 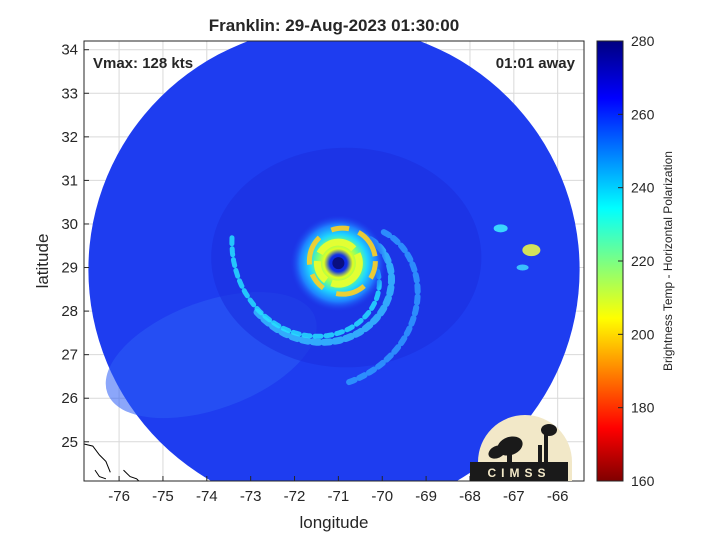 What do you see at coordinates (207, 496) in the screenshot?
I see `x-tick-label: -74` at bounding box center [207, 496].